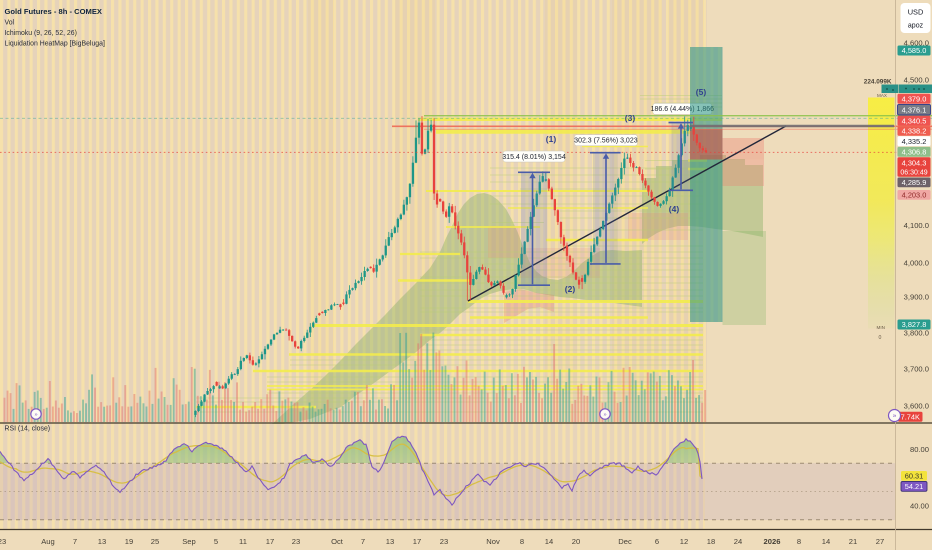 The height and width of the screenshot is (550, 932). Describe the element at coordinates (916, 225) in the screenshot. I see `svg-text: 4,100.0` at that location.